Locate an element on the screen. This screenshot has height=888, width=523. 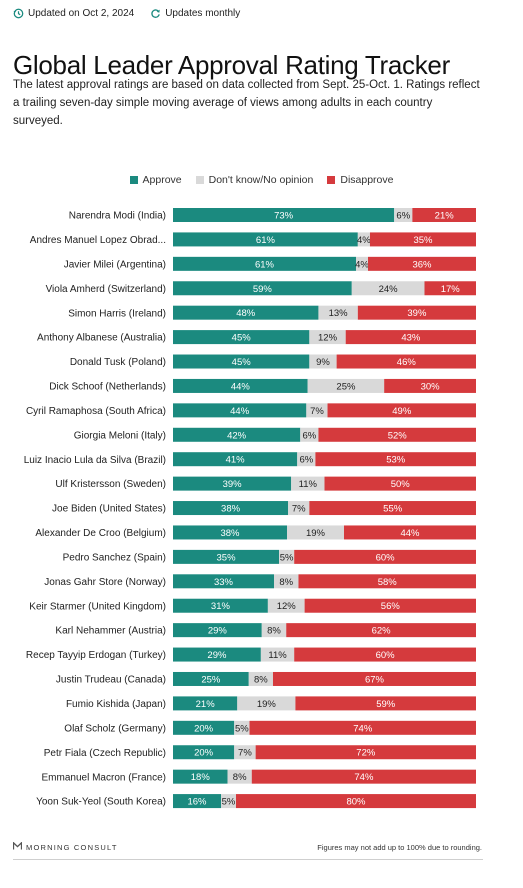
chart-row: Olaf Scholz (Germany) 20% 5% 74% is located at coordinates (270, 727).